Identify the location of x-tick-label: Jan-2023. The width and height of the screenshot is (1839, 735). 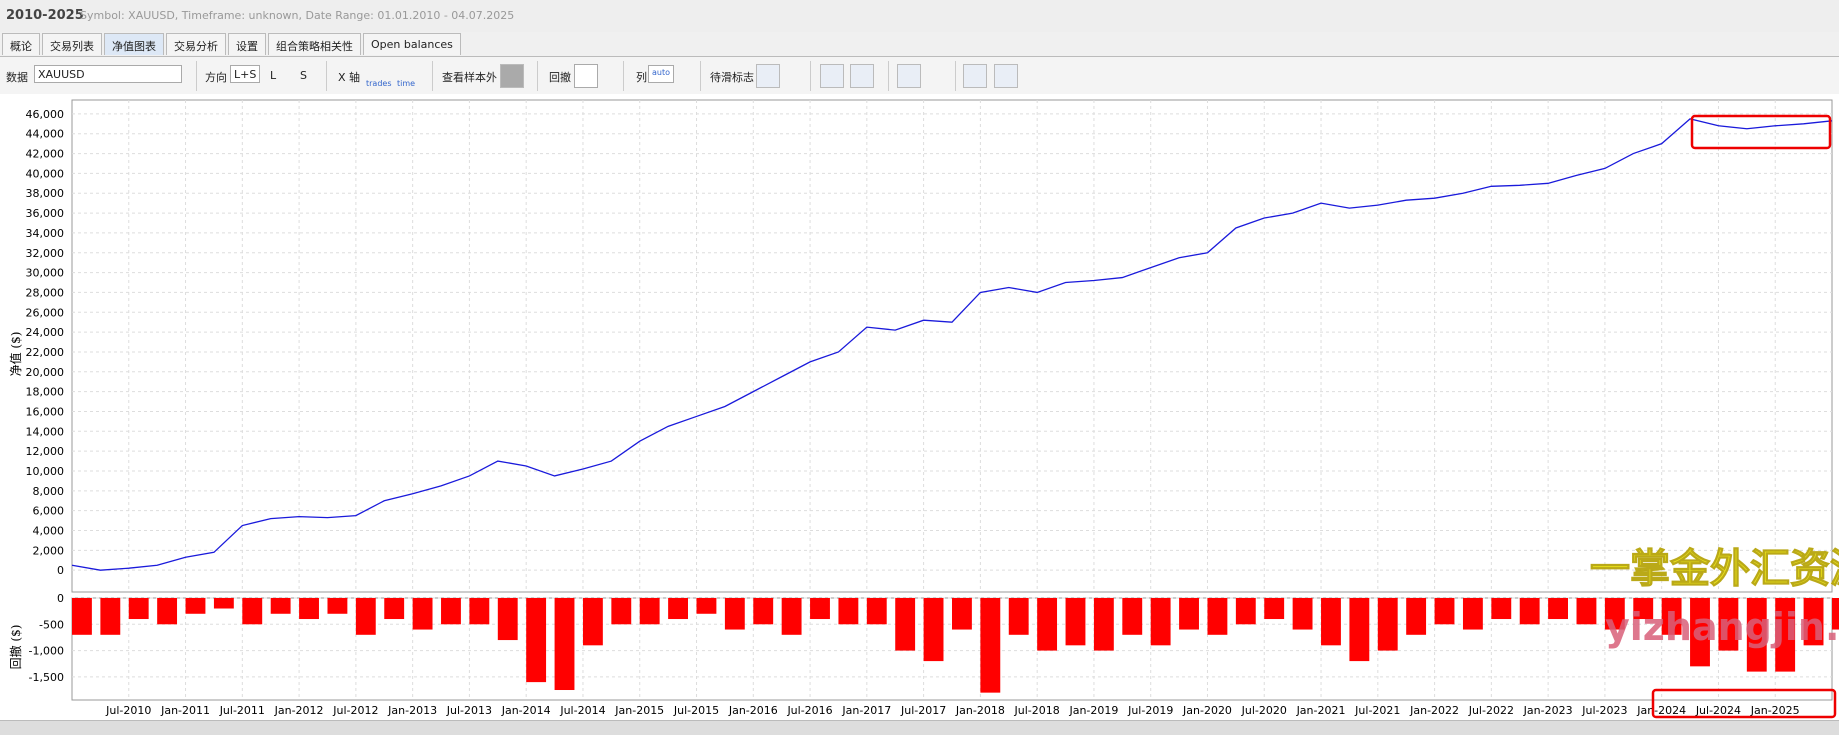
(1548, 710).